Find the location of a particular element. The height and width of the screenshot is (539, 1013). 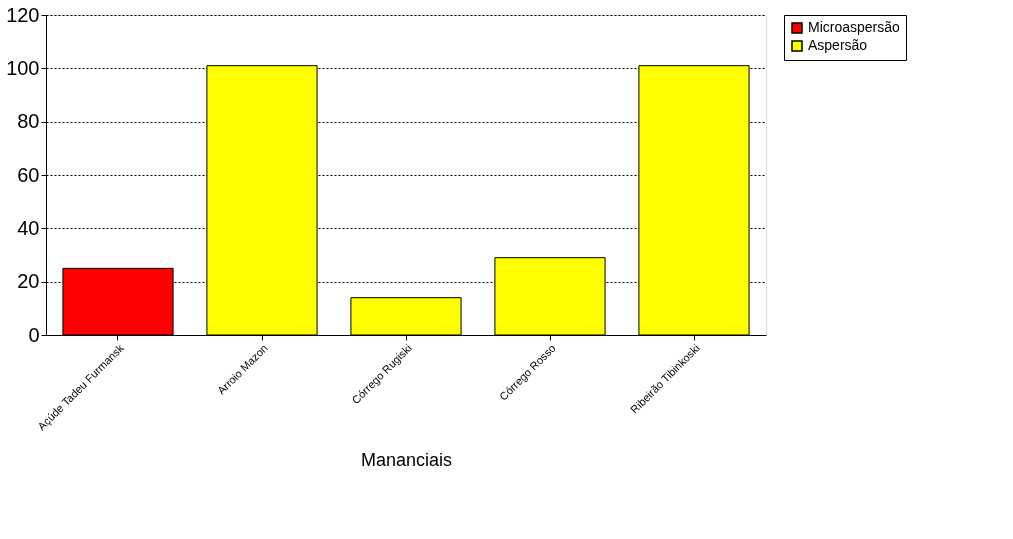

y-tick-label: 120 is located at coordinates (23, 14).